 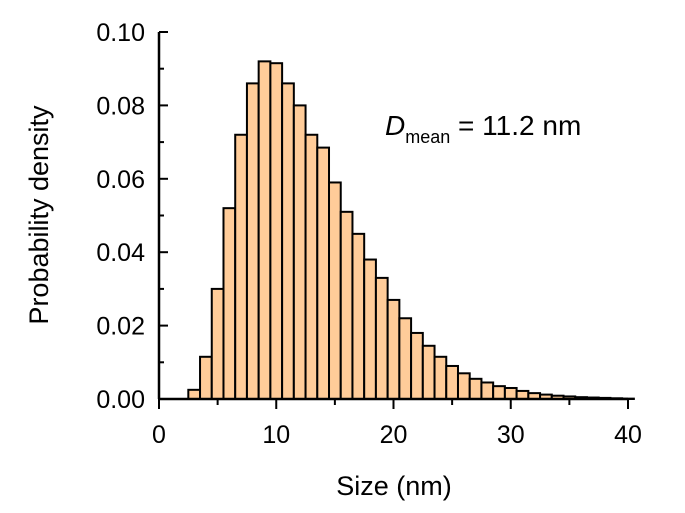 I want to click on x-tick-label: 0, so click(x=159, y=435).